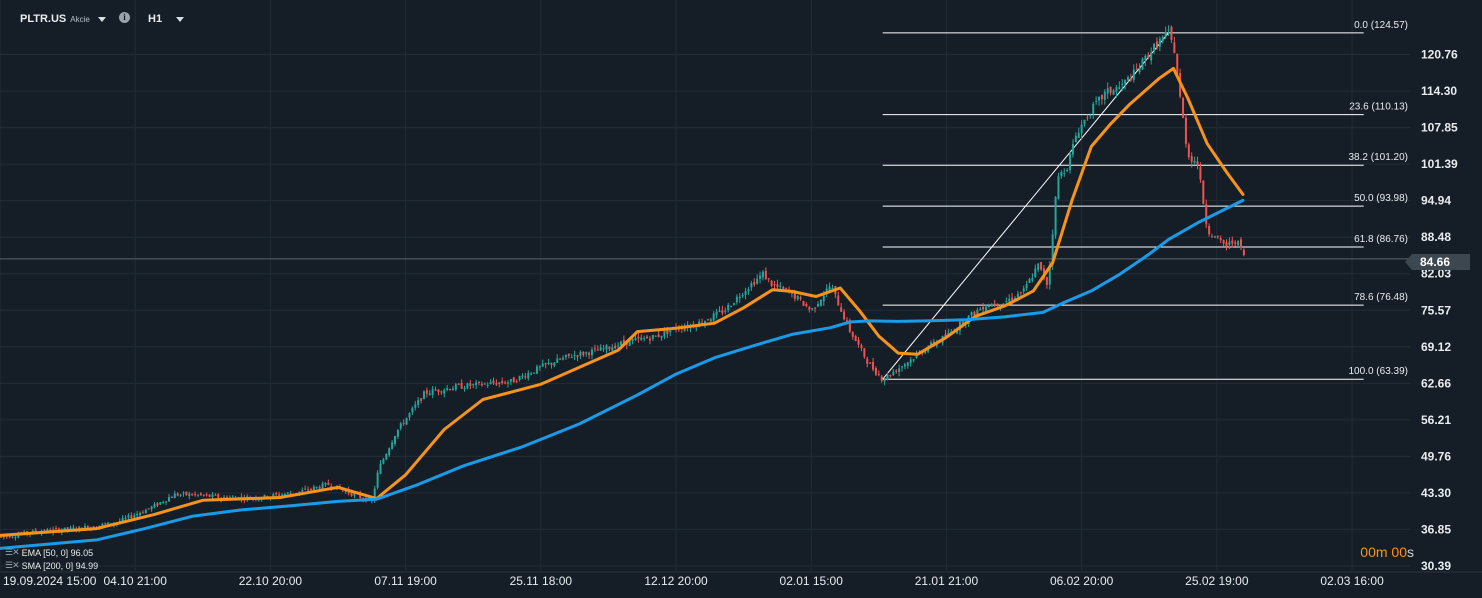  What do you see at coordinates (63, 19) in the screenshot?
I see `symbol-selector: PLTR.US Akcie` at bounding box center [63, 19].